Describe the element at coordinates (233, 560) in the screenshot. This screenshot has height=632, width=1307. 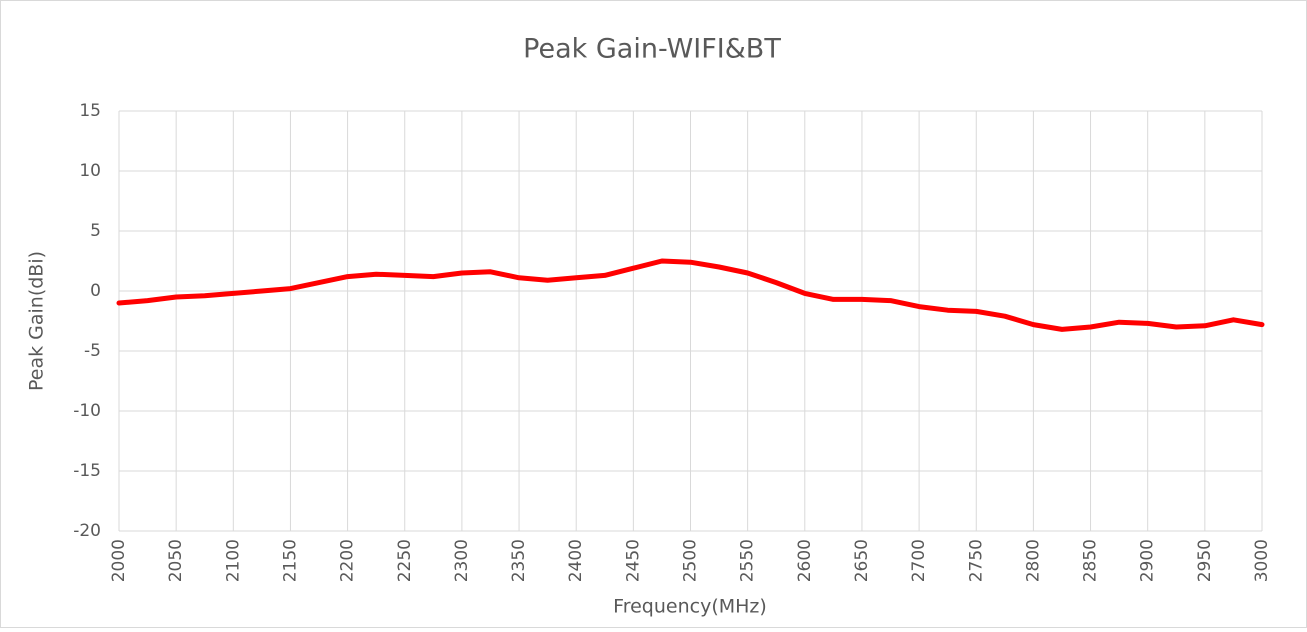
I see `x-tick-label: 2100` at that location.